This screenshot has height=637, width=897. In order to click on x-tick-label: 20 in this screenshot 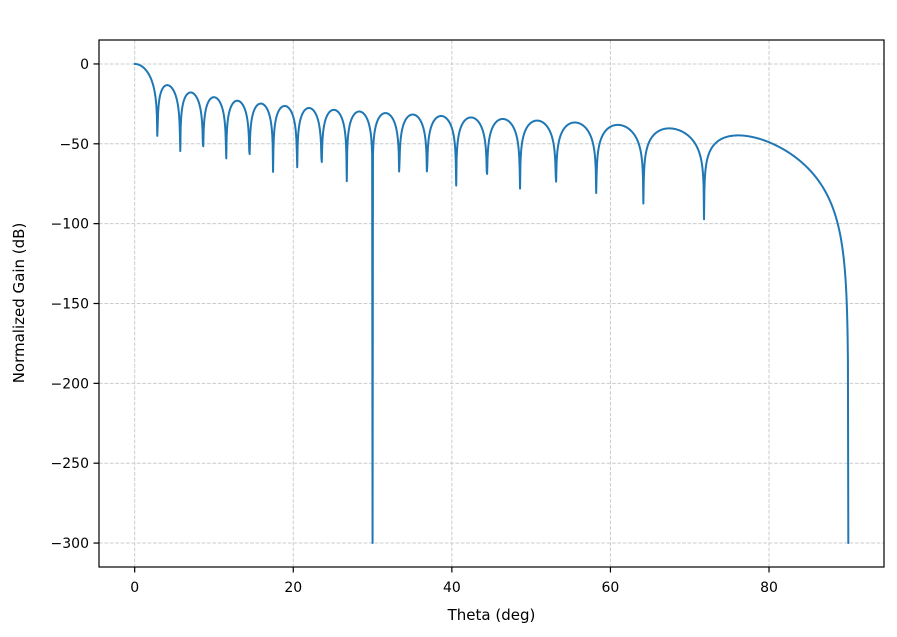, I will do `click(293, 588)`.